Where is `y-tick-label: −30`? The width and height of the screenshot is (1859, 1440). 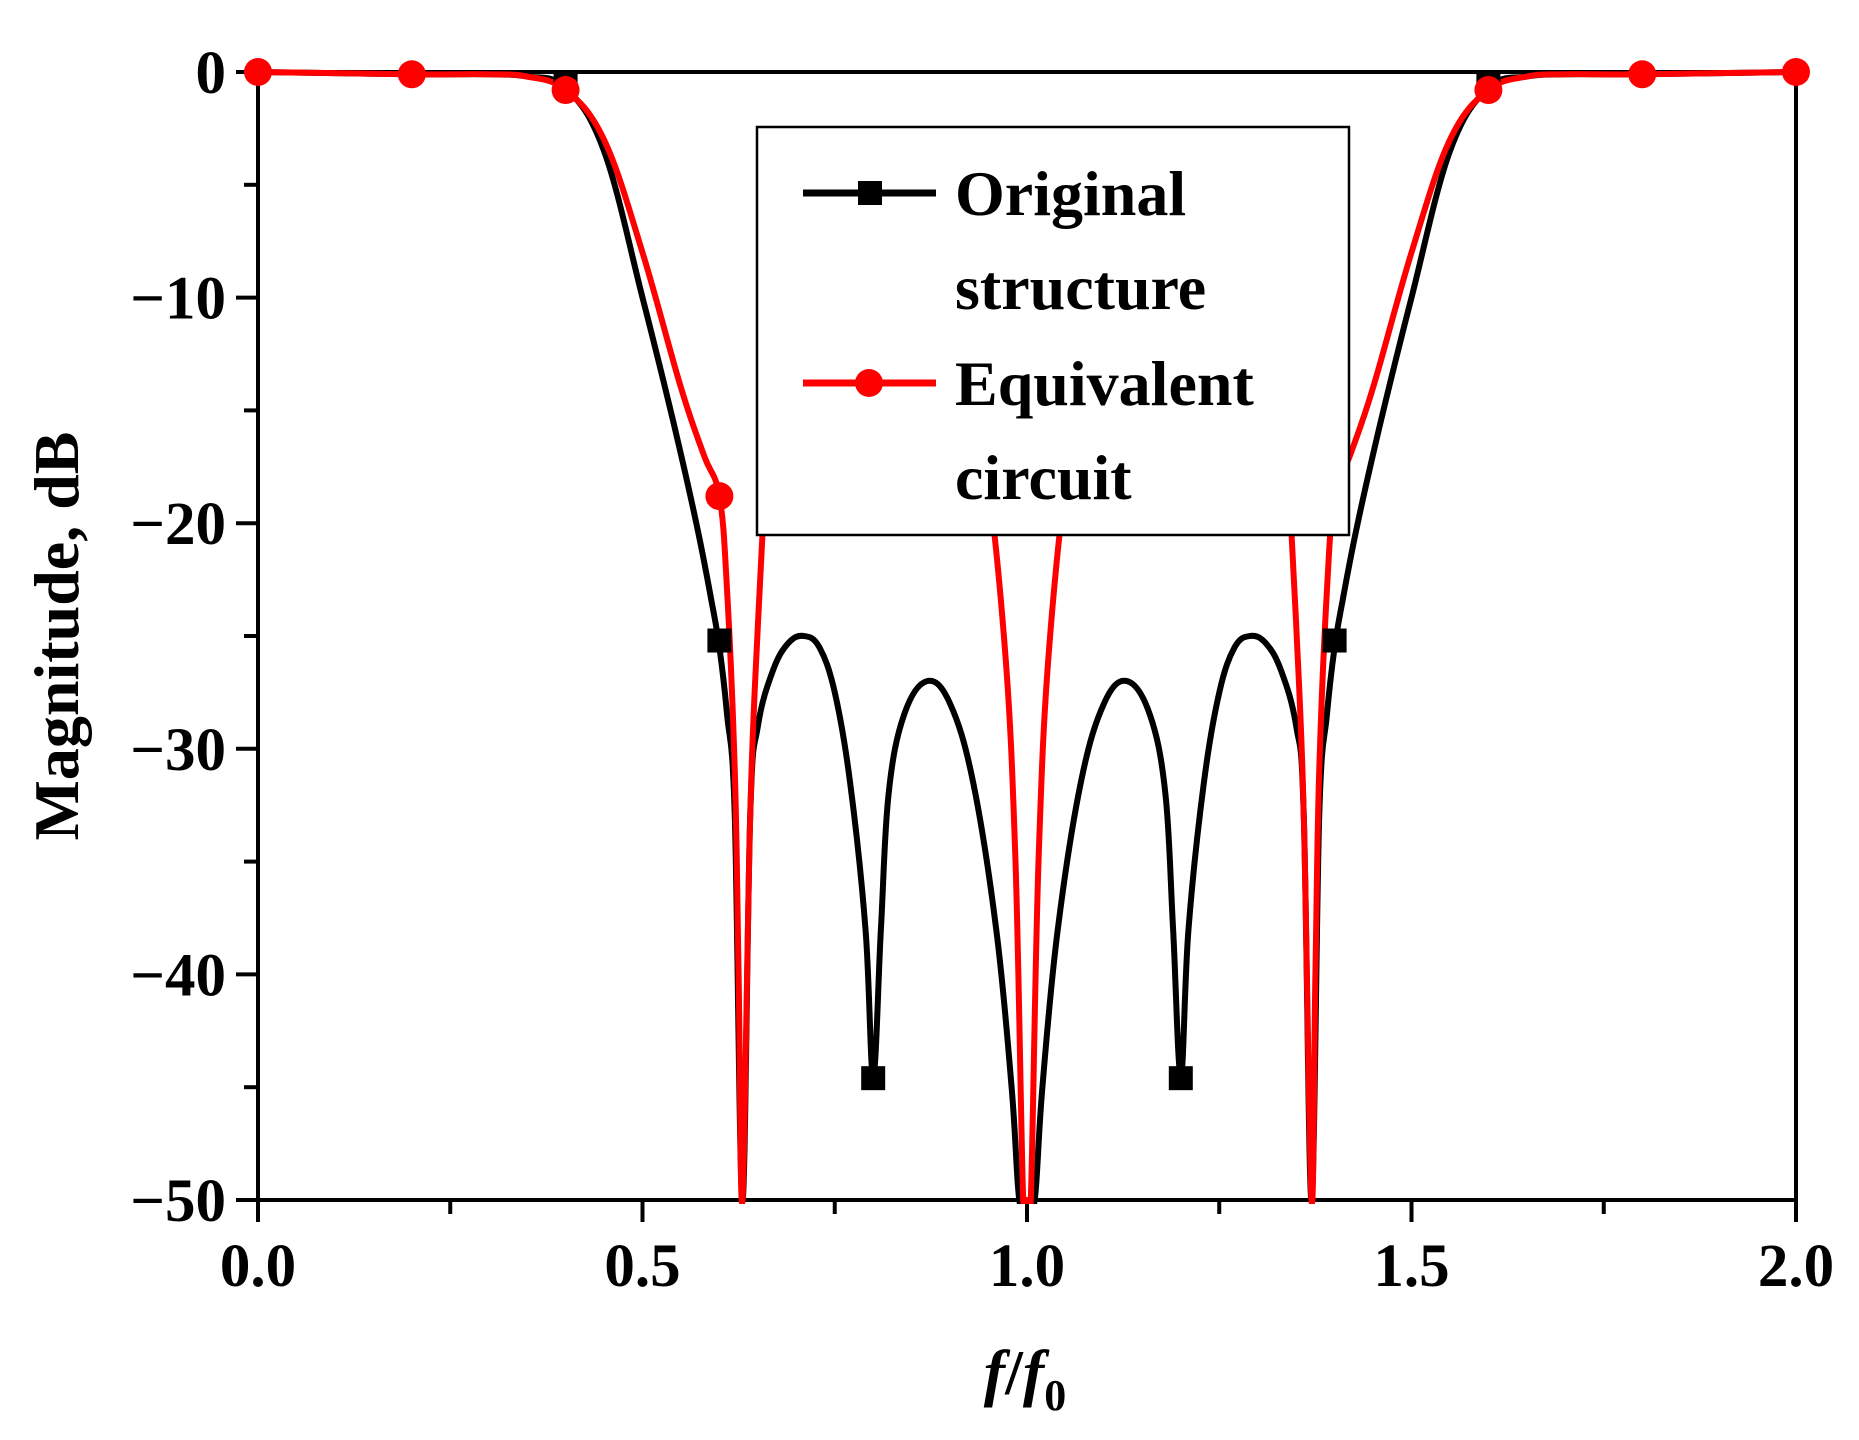 y-tick-label: −30 is located at coordinates (178, 750).